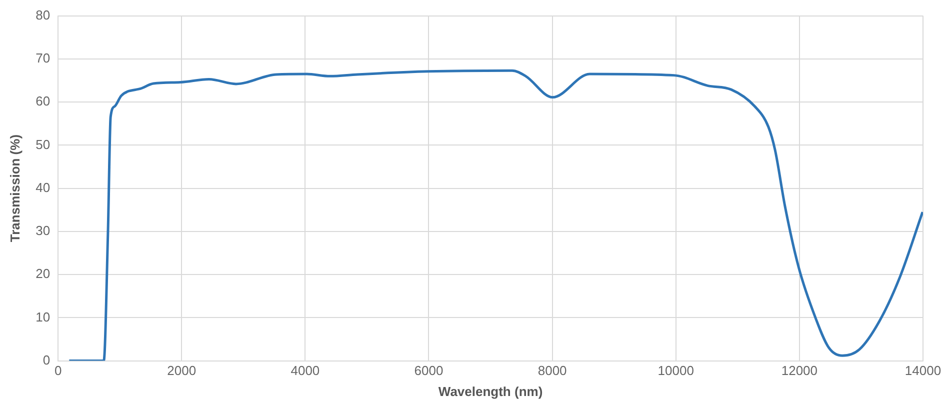 The image size is (945, 404). What do you see at coordinates (43, 274) in the screenshot?
I see `y-tick-label: 20` at bounding box center [43, 274].